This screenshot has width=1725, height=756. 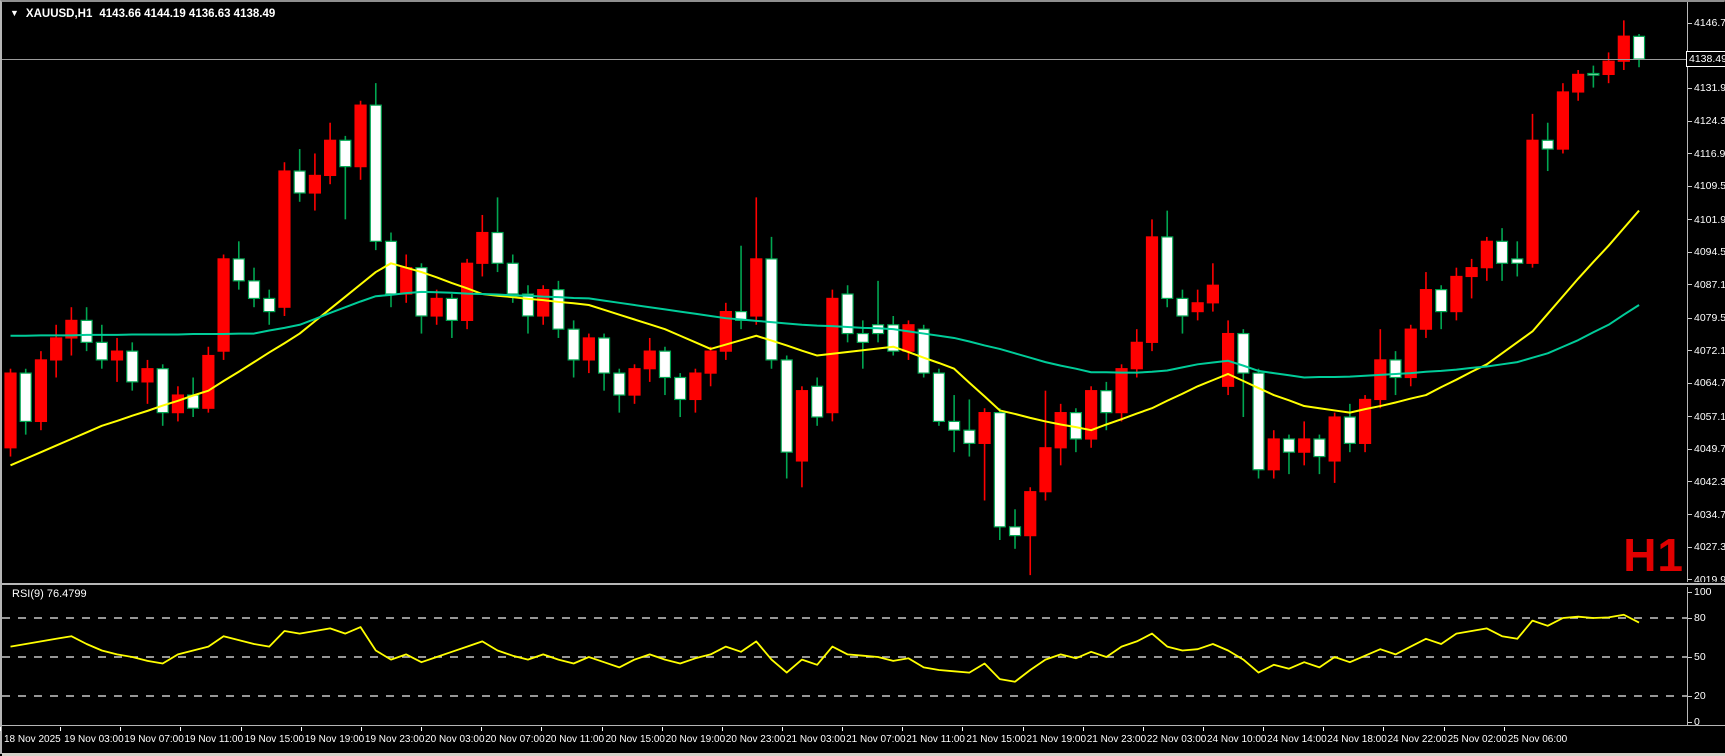 I want to click on price-tick-label: 4146.70, so click(x=1709, y=23).